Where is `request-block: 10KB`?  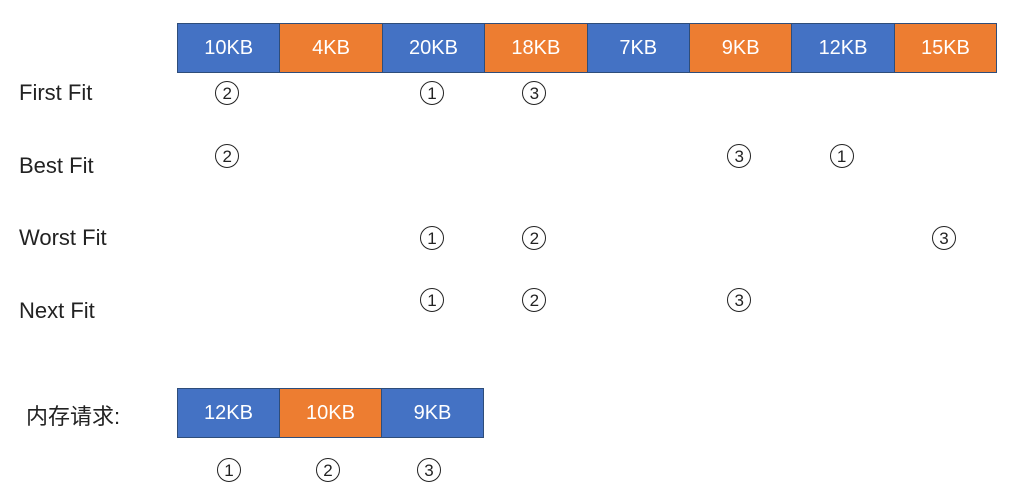
request-block: 10KB is located at coordinates (331, 413).